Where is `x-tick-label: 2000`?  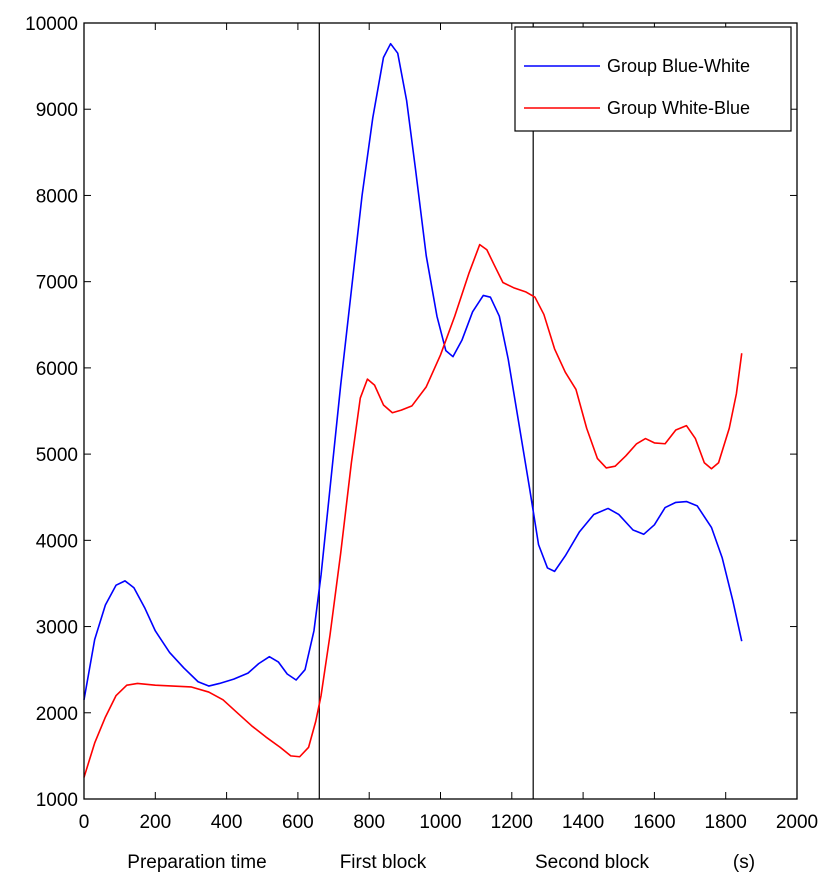
x-tick-label: 2000 is located at coordinates (797, 822).